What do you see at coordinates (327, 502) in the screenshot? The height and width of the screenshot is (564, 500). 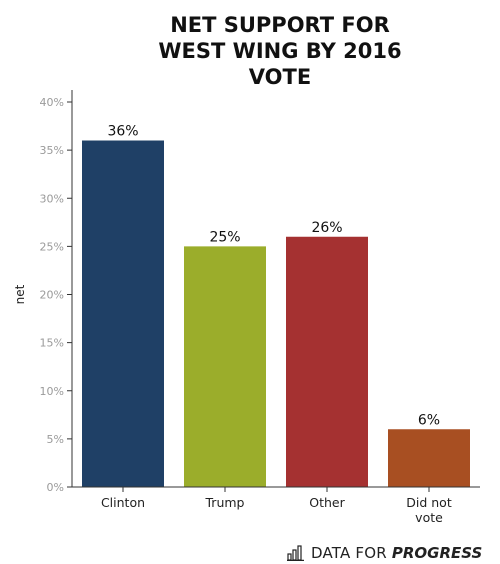 I see `x-tick-label: Other` at bounding box center [327, 502].